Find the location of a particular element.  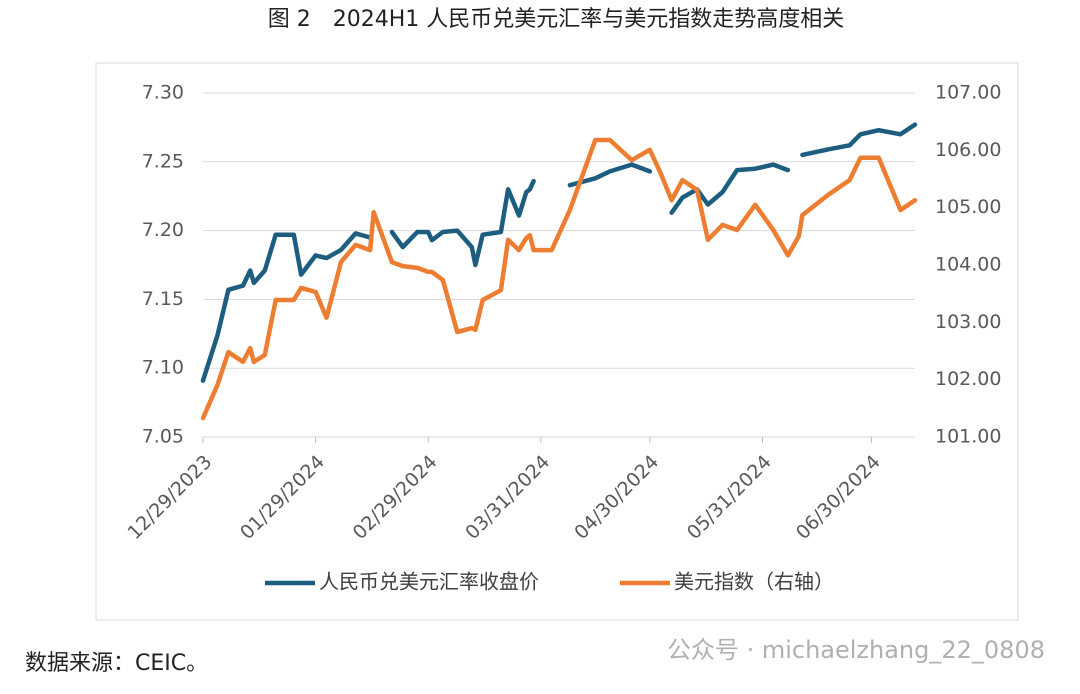

y2-tick-label: 105.00 is located at coordinates (968, 207).